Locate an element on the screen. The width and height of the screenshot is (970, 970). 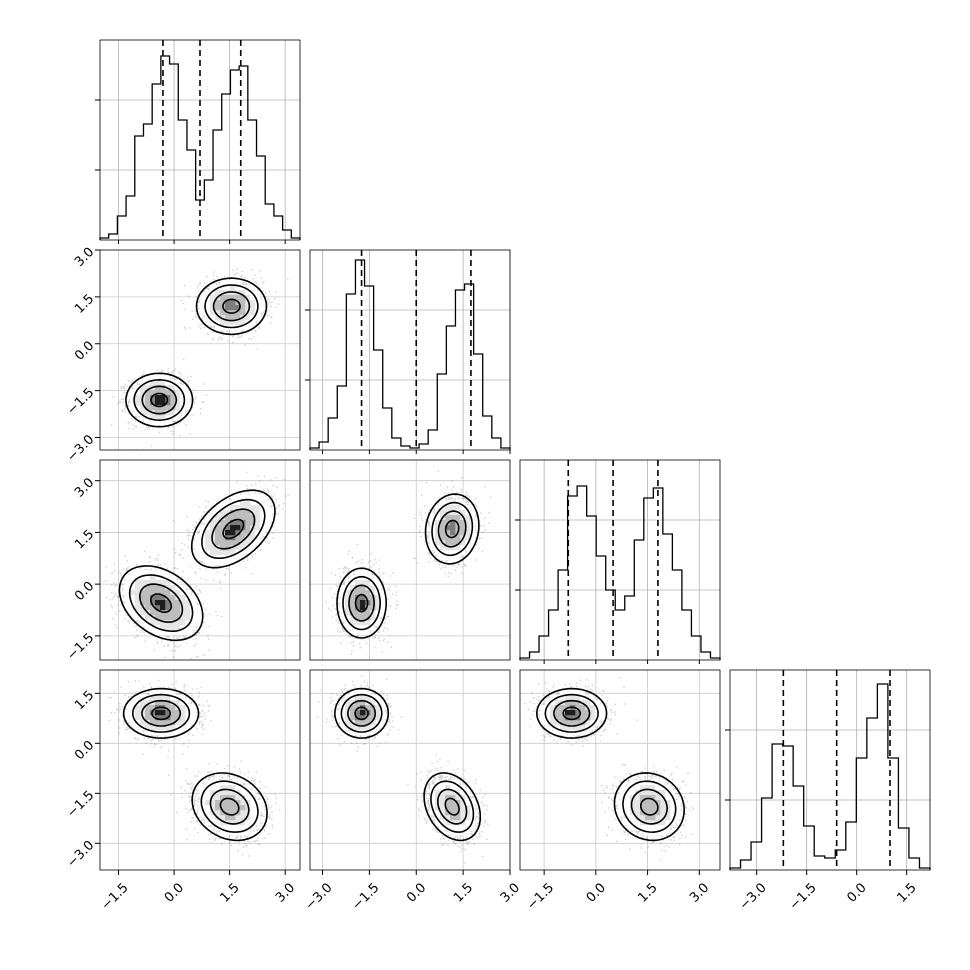
x-axis-2: −1.5 0.0 1.5 3.0 is located at coordinates (618, 891).